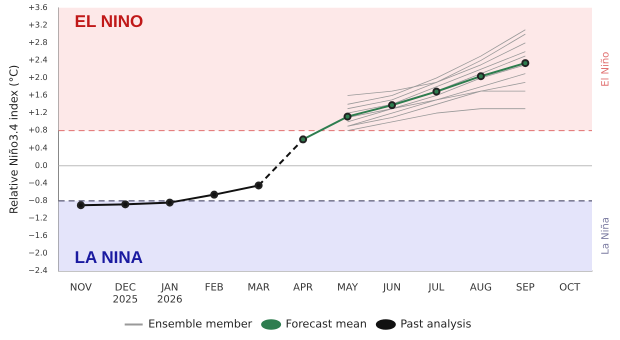 The image size is (620, 340). I want to click on legend-label: Forecast mean, so click(326, 323).